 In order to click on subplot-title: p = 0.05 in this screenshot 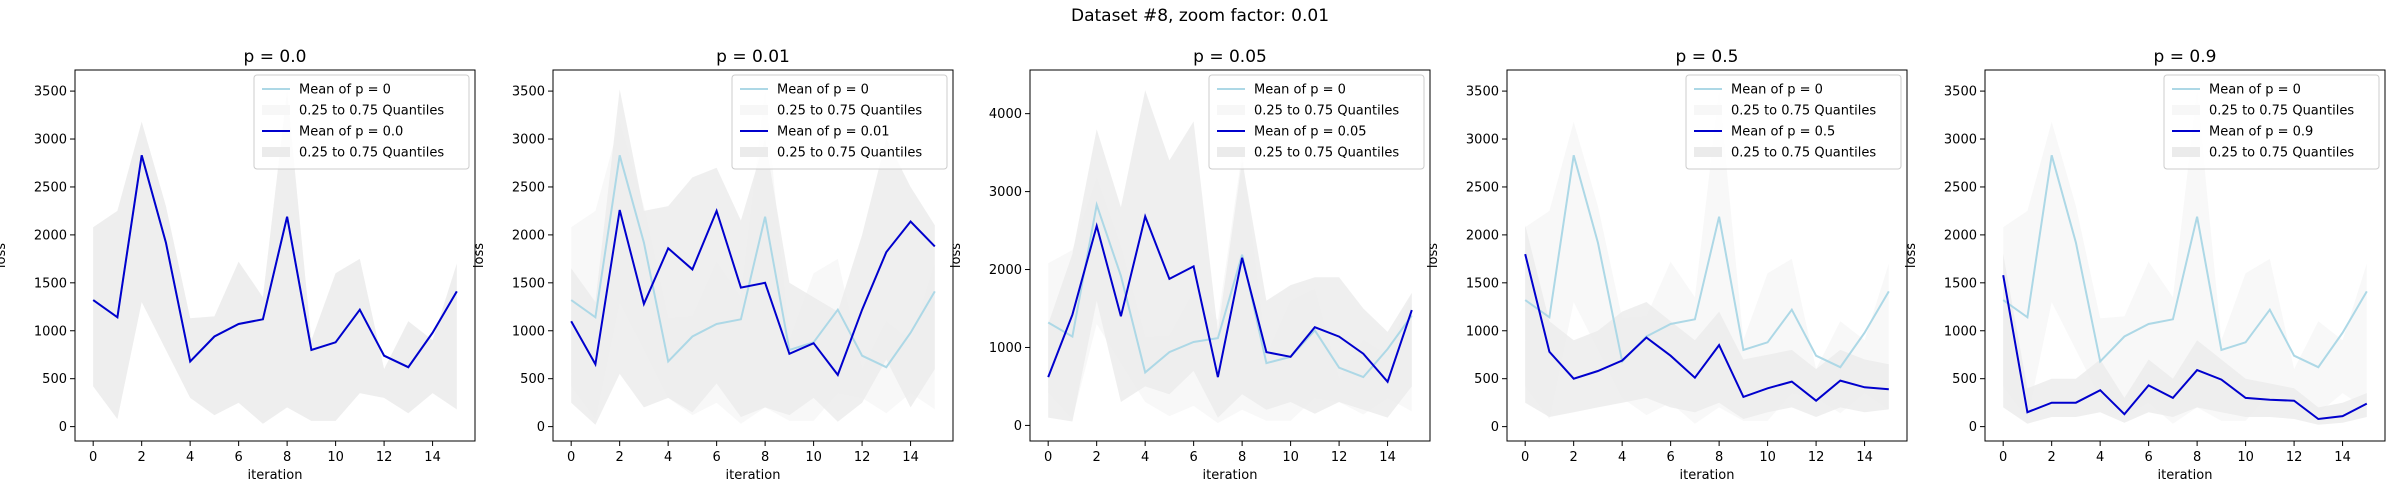, I will do `click(1230, 57)`.